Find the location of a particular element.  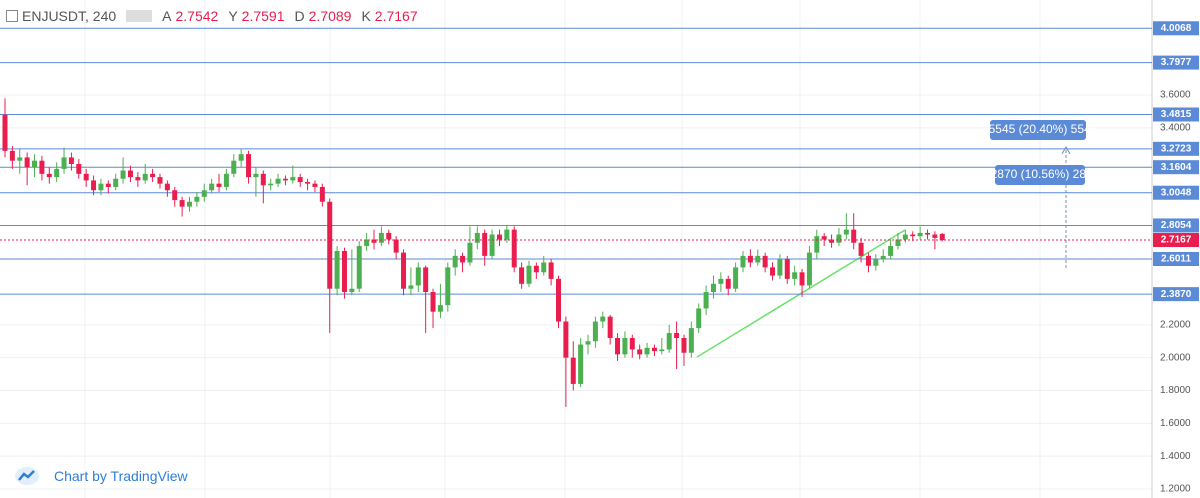

y-tick-label: 3.6000 is located at coordinates (1175, 95).